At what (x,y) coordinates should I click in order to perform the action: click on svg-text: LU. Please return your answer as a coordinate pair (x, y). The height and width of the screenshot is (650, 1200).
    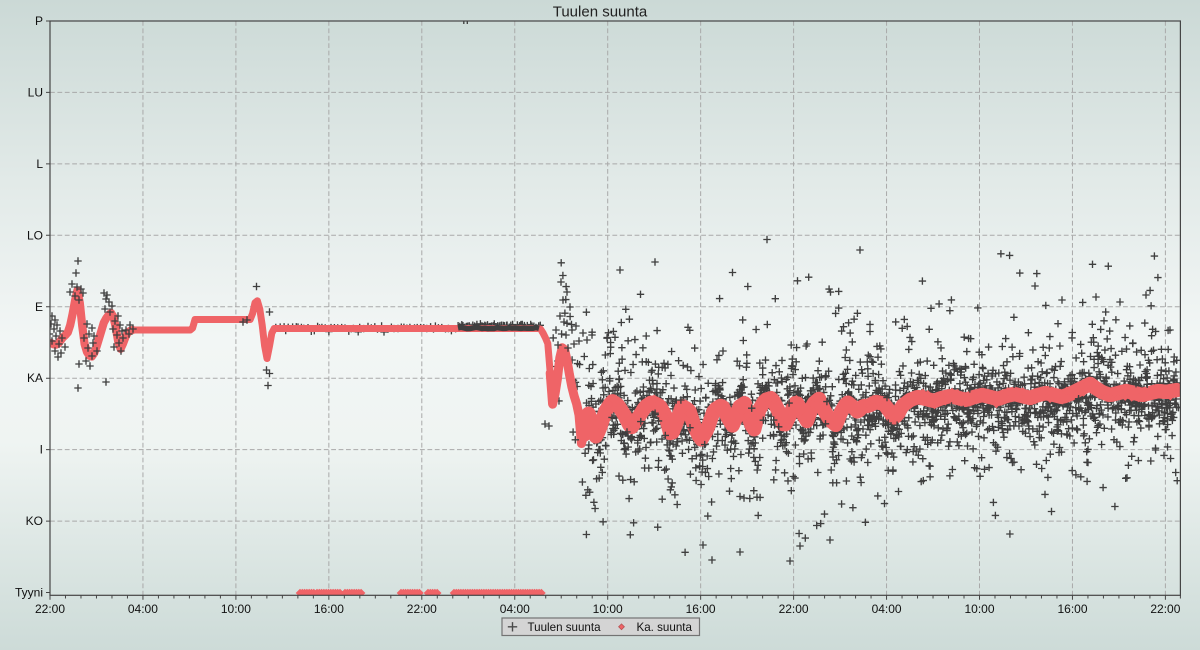
    Looking at the image, I should click on (35, 92).